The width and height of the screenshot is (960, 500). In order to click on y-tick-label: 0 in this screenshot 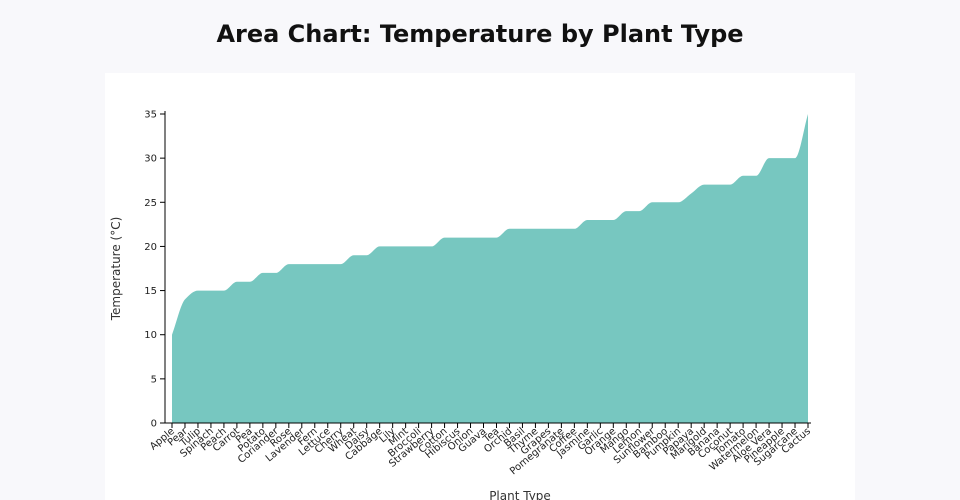, I will do `click(154, 424)`.